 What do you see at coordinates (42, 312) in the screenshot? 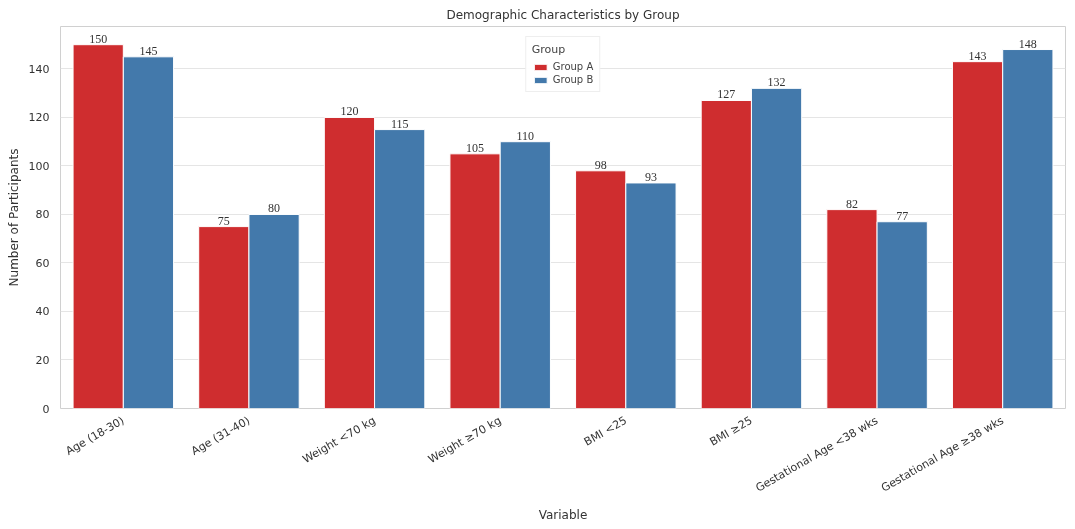
I see `y-tick-label: 40` at bounding box center [42, 312].